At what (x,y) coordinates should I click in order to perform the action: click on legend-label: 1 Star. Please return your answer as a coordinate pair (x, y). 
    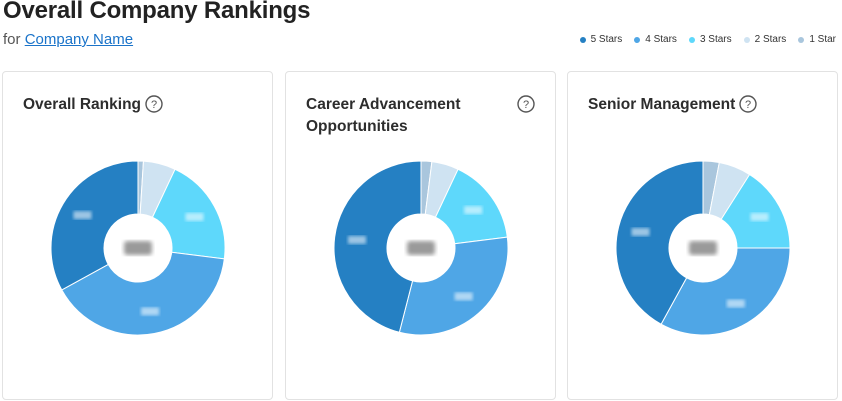
    Looking at the image, I should click on (822, 39).